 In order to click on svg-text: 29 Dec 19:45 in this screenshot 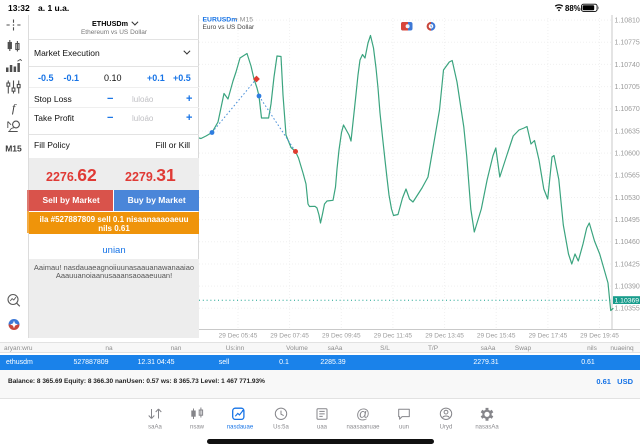, I will do `click(599, 336)`.